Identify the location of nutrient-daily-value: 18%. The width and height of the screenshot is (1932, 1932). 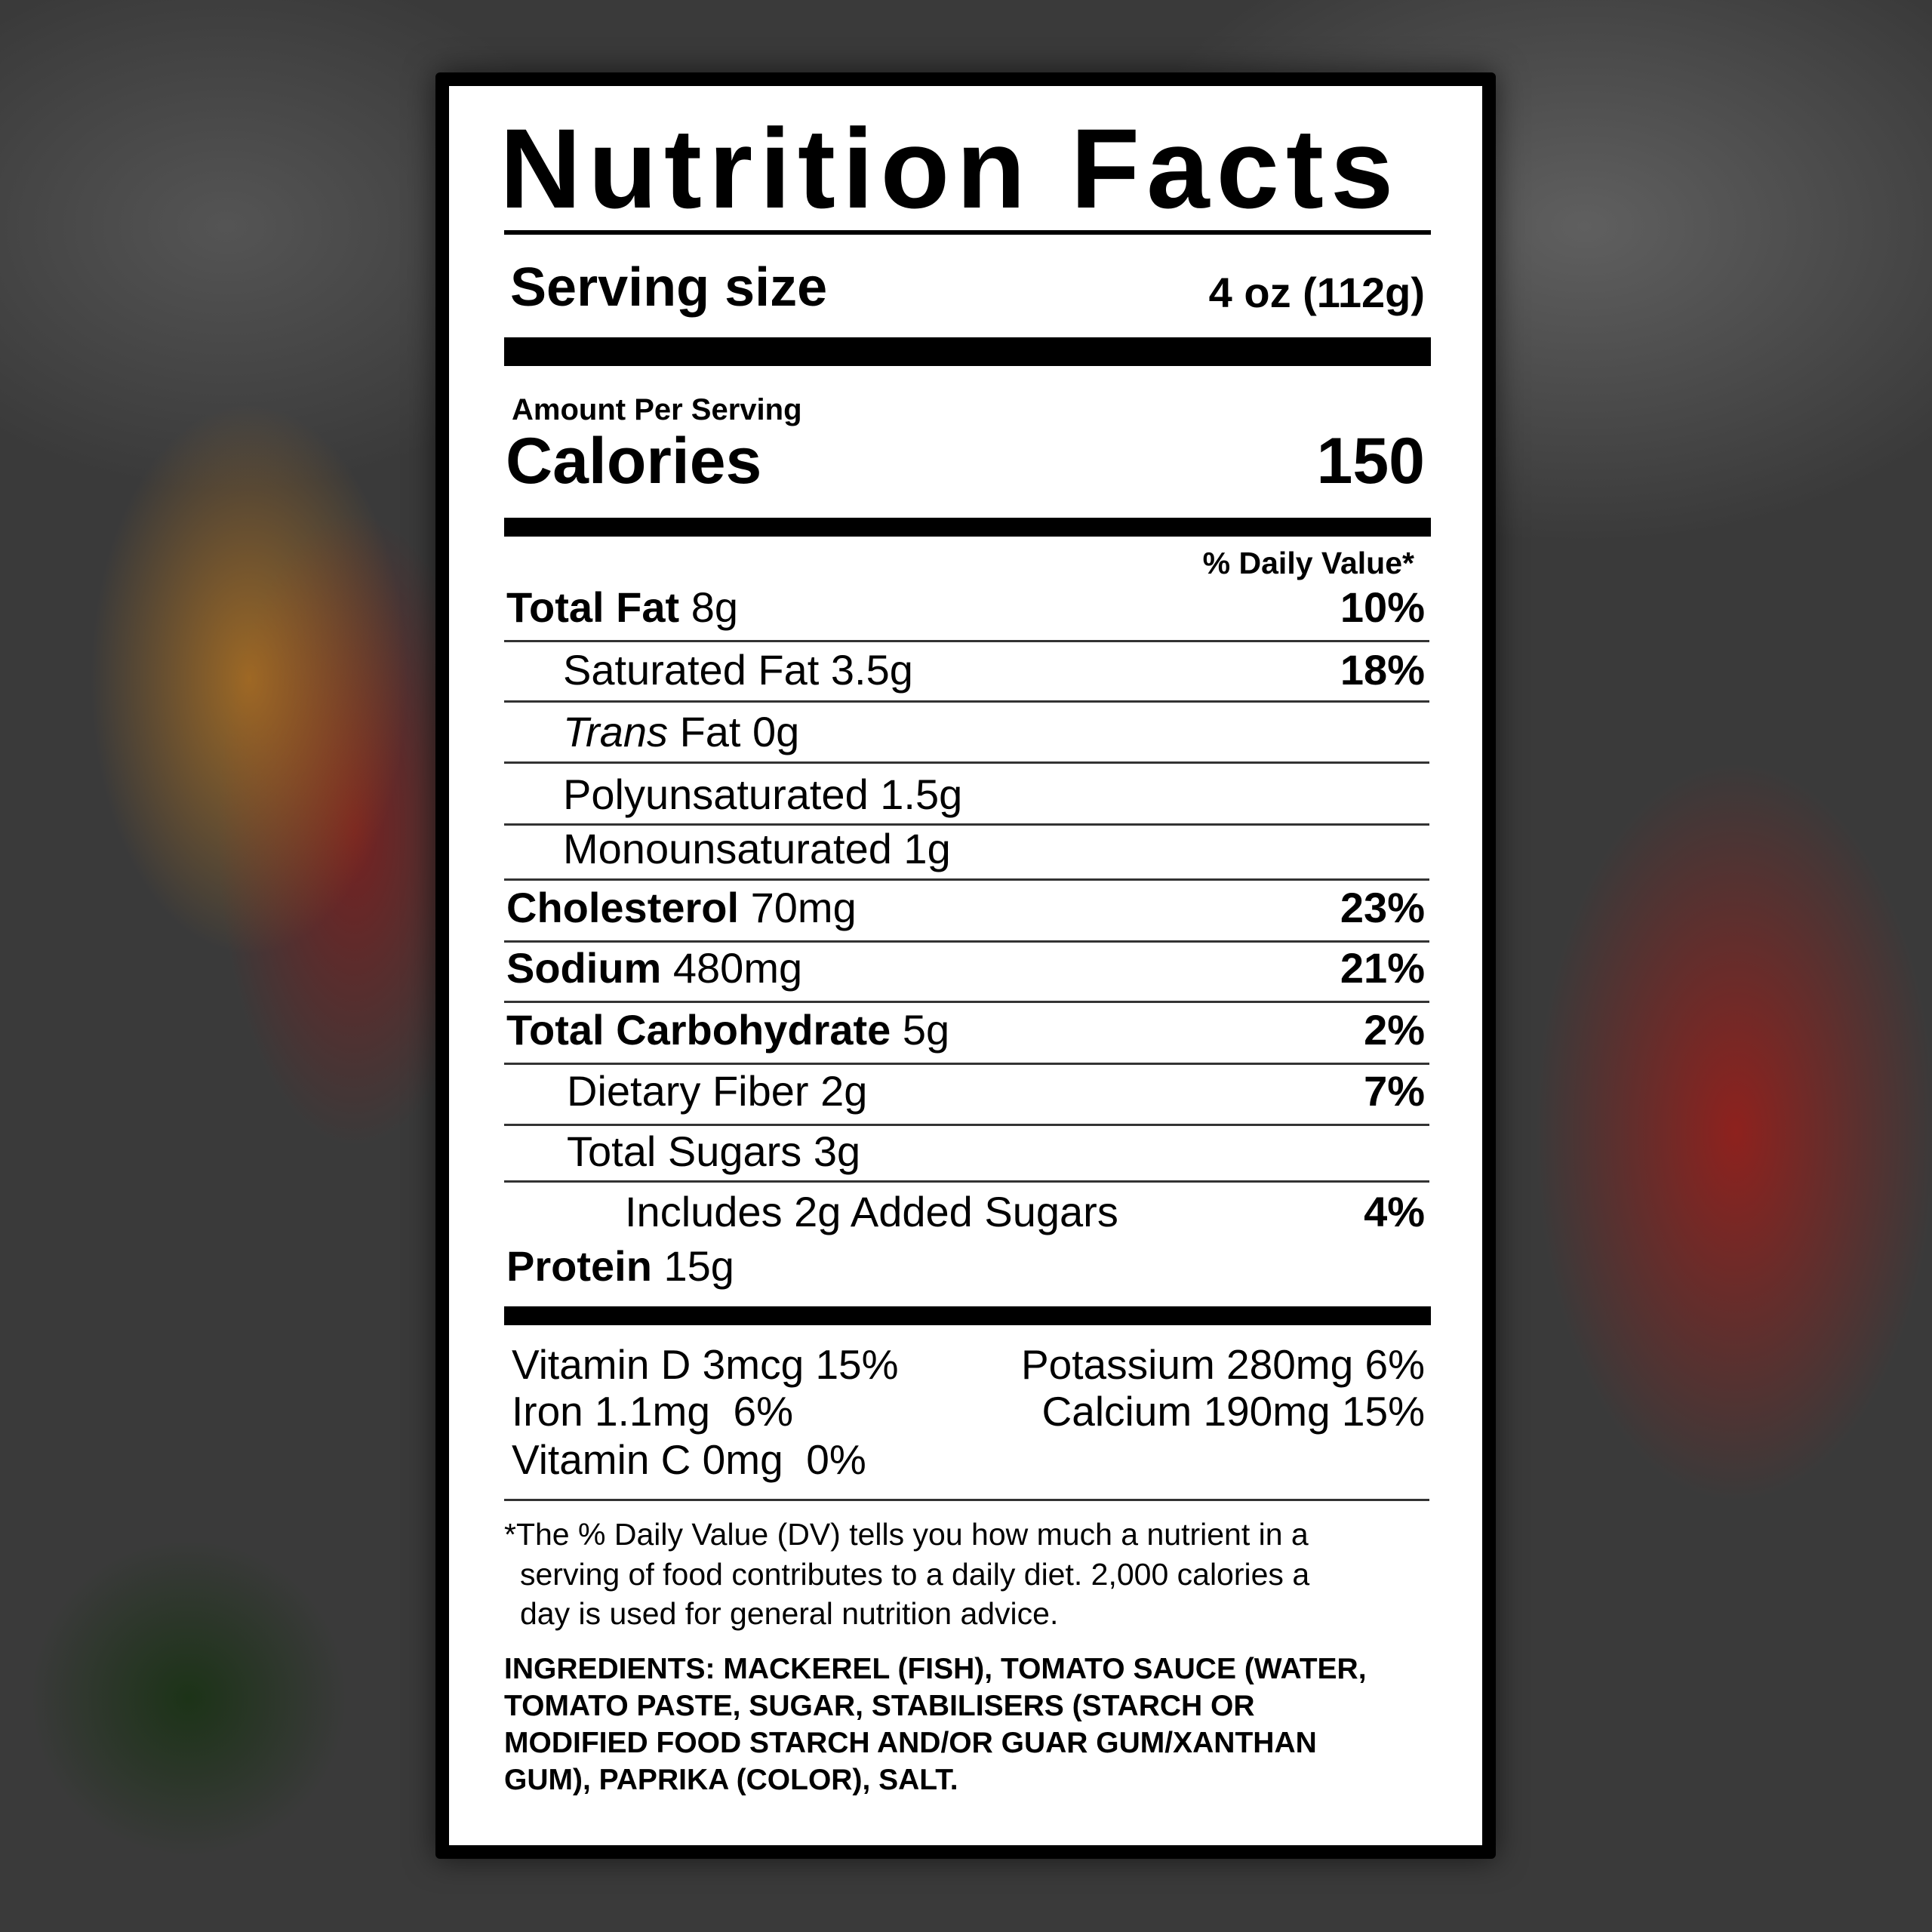
(1382, 670).